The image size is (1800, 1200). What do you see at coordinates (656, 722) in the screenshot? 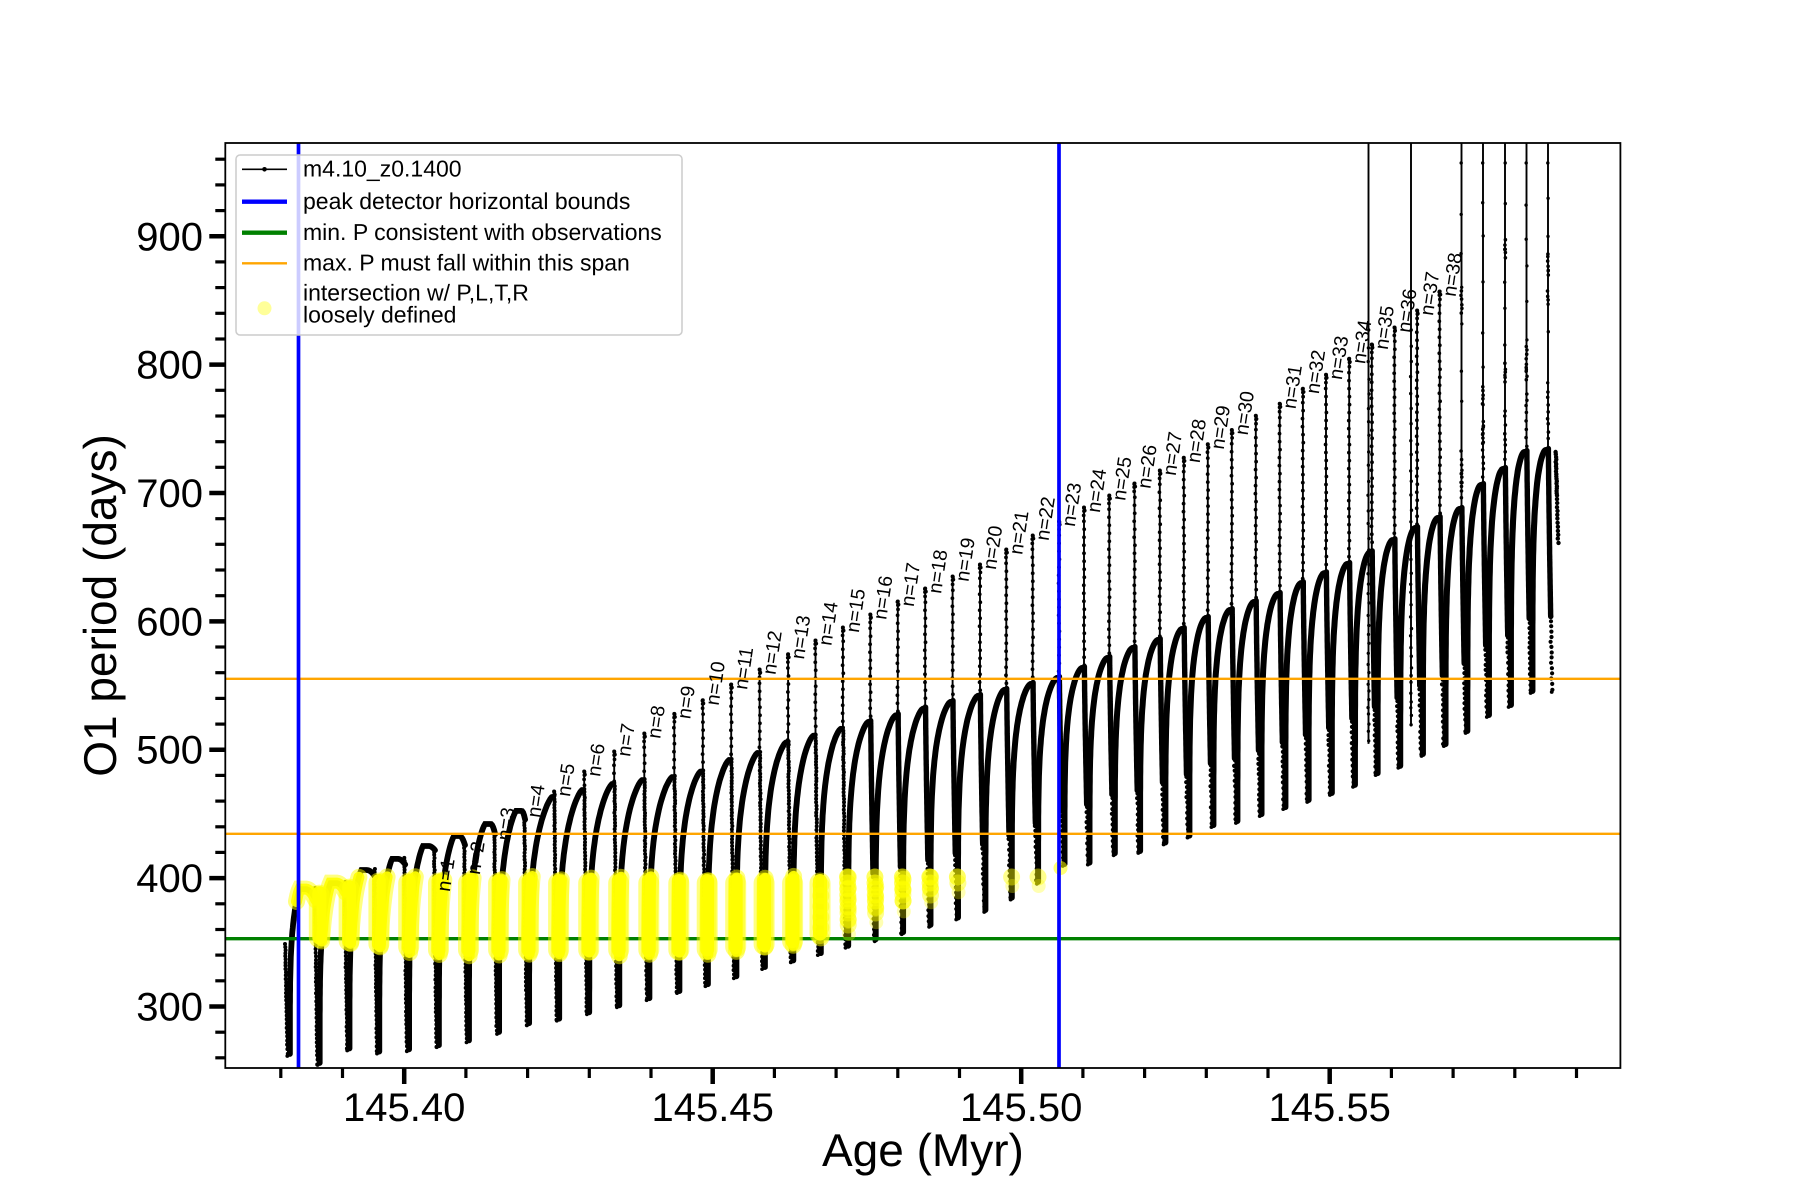
I see `svg-text: n=8` at bounding box center [656, 722].